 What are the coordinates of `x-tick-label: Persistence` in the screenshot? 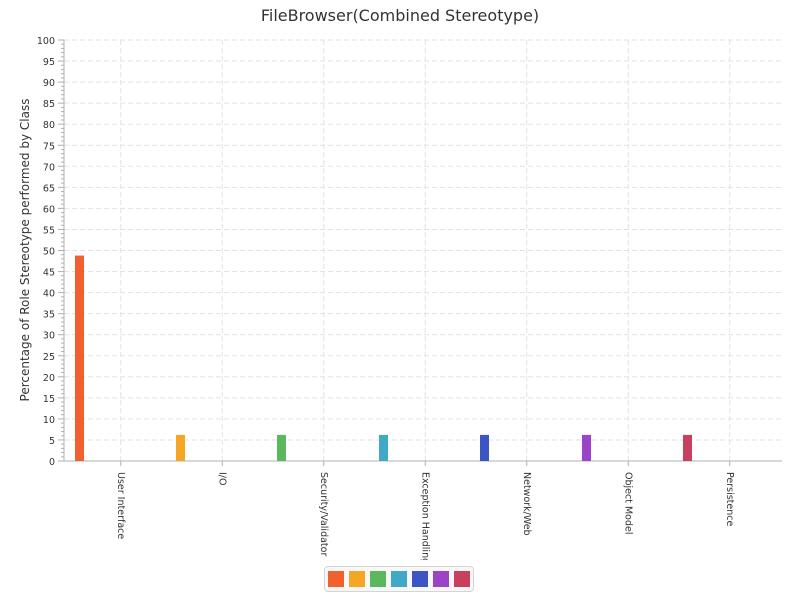 It's located at (729, 499).